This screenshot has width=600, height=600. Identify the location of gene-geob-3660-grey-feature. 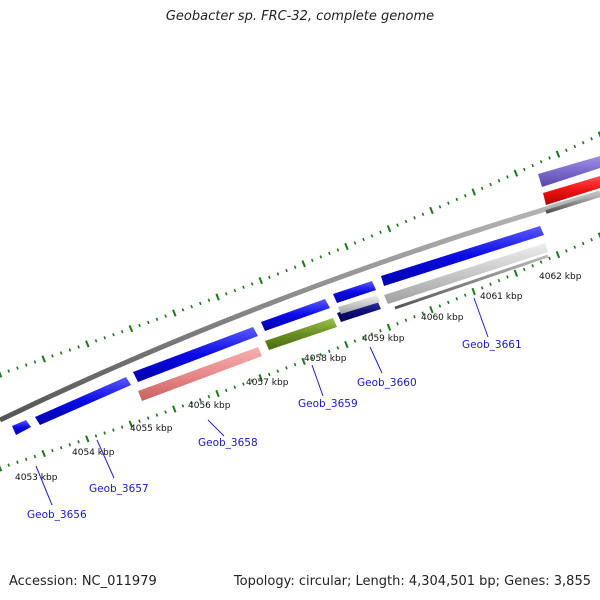
(359, 304).